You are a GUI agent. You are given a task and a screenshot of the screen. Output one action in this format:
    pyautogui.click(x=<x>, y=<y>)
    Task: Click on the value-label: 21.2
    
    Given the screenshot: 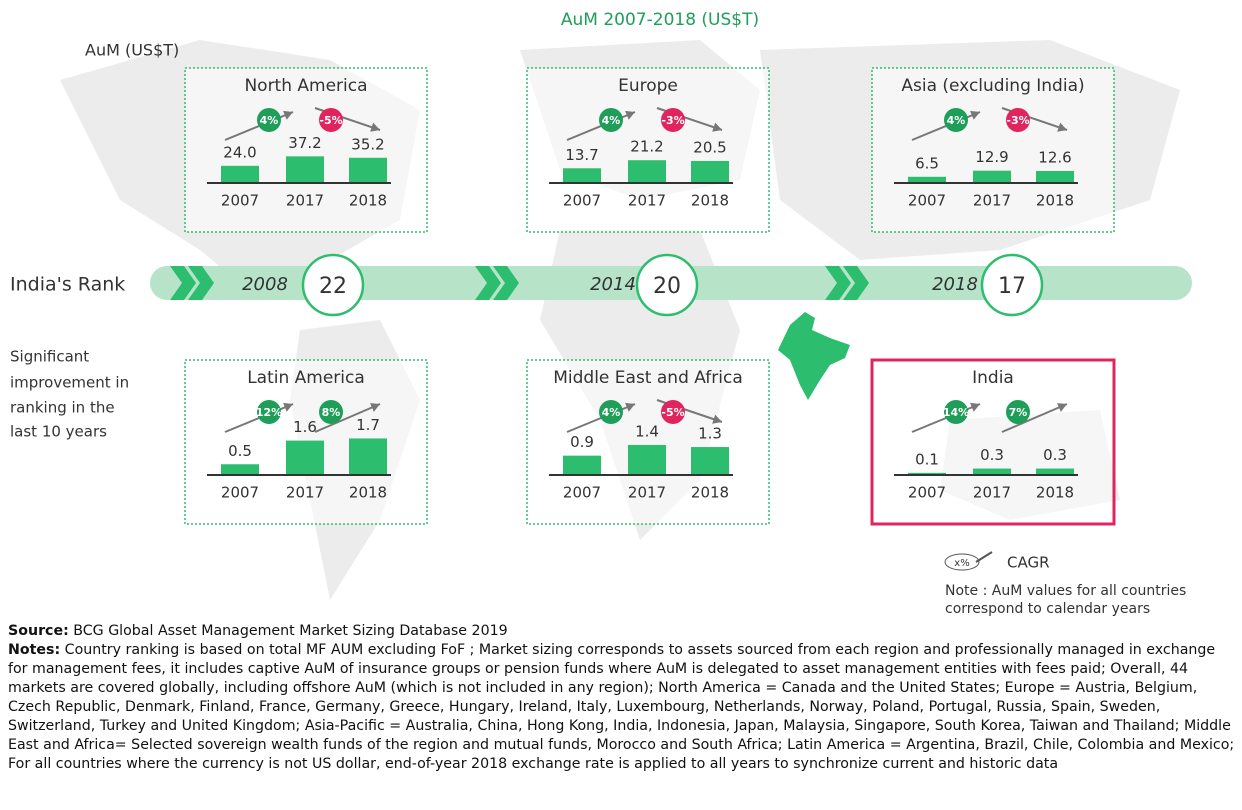 What is the action you would take?
    pyautogui.click(x=646, y=147)
    